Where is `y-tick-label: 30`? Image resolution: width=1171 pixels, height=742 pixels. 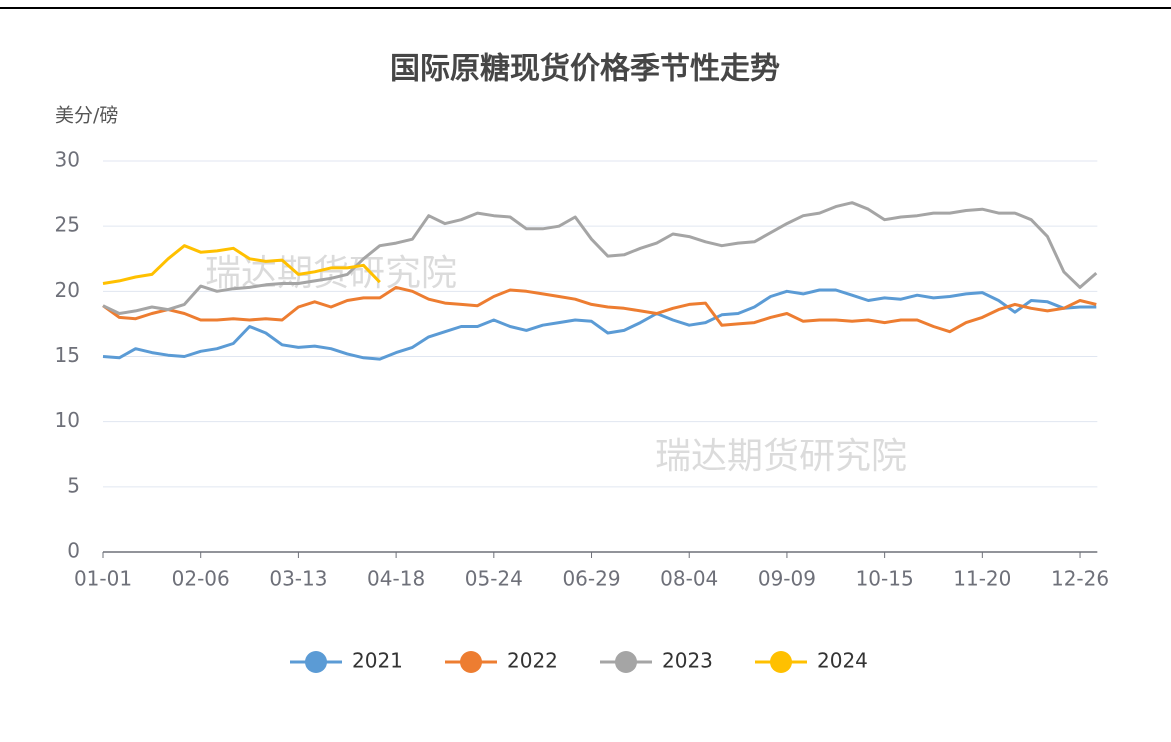 y-tick-label: 30 is located at coordinates (67, 160).